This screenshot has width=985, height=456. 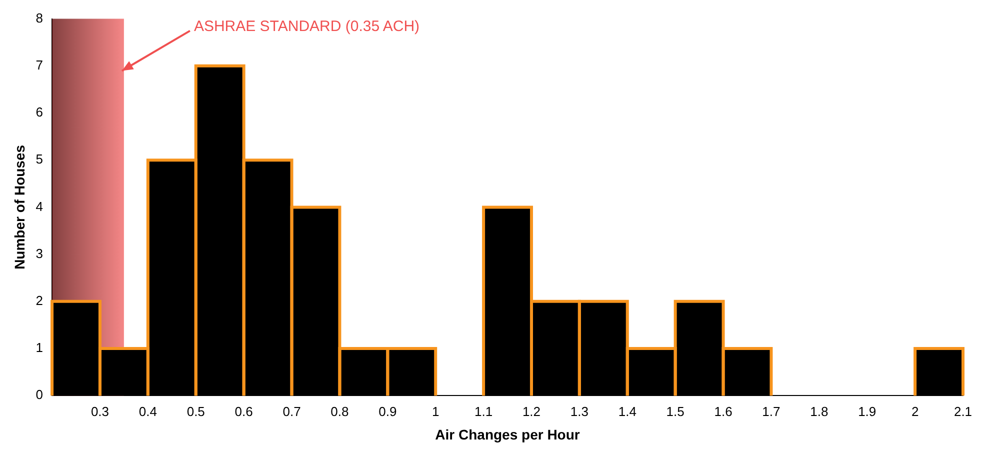 I want to click on x-tick-label: 0.6, so click(x=243, y=411).